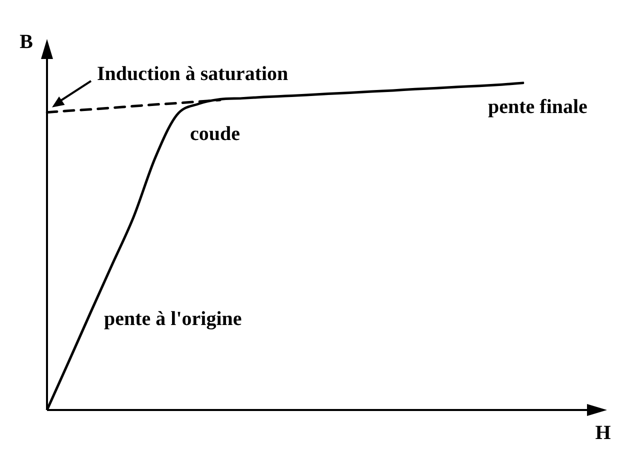 This screenshot has width=624, height=461. Describe the element at coordinates (215, 134) in the screenshot. I see `annotation: coude` at that location.